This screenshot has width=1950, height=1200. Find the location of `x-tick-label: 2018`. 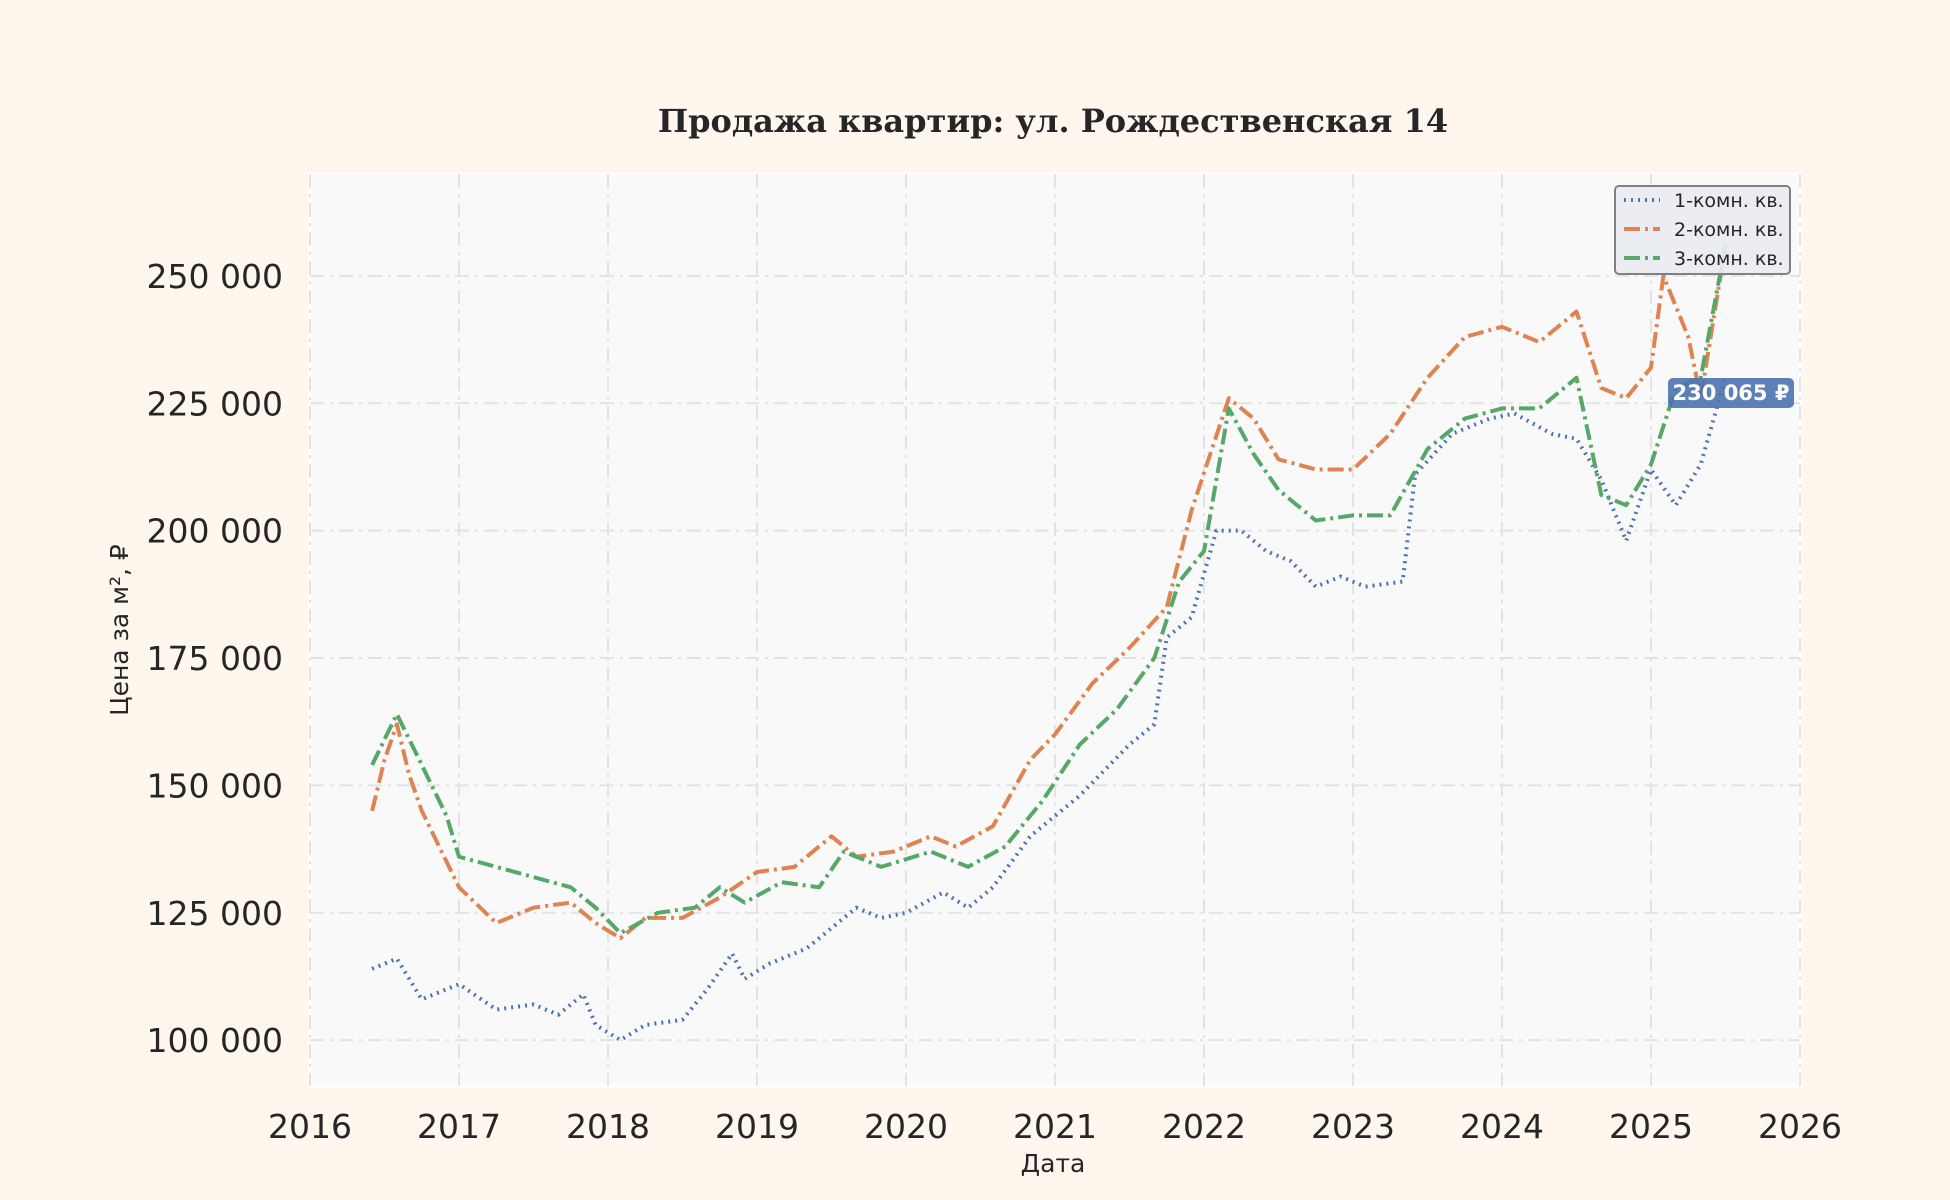

x-tick-label: 2018 is located at coordinates (608, 1126).